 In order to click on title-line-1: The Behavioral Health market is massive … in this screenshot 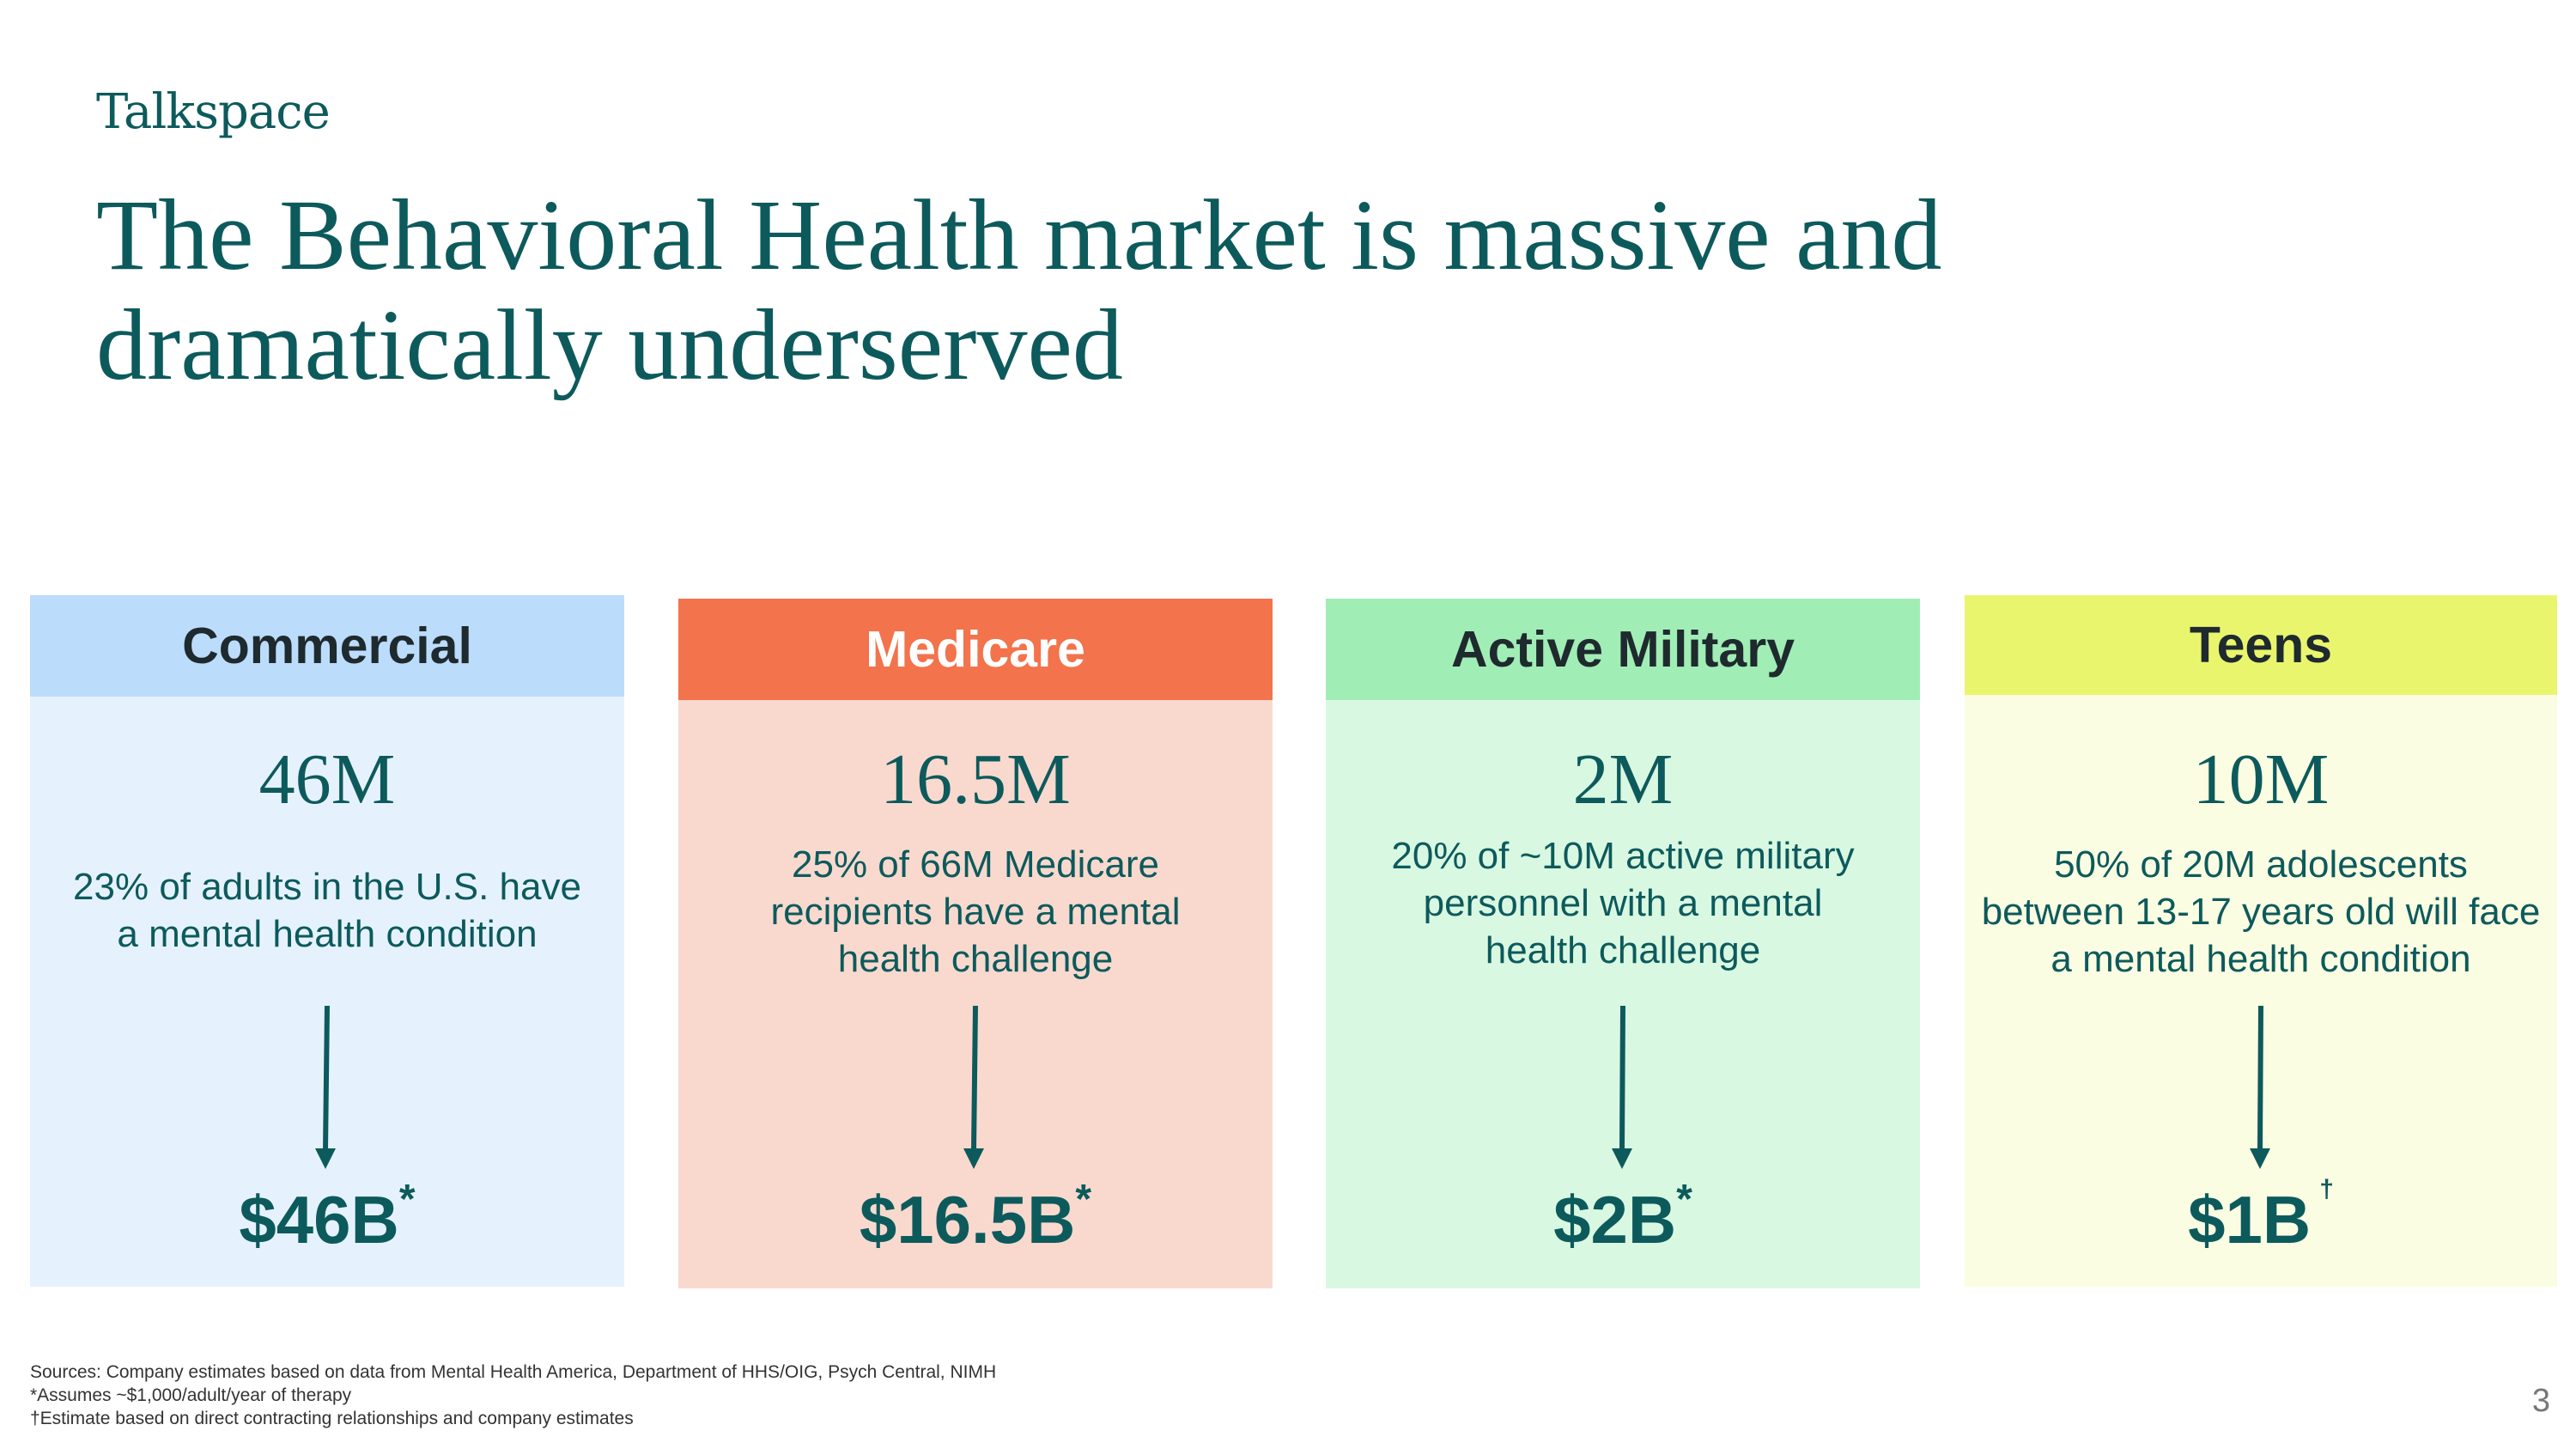, I will do `click(1019, 235)`.